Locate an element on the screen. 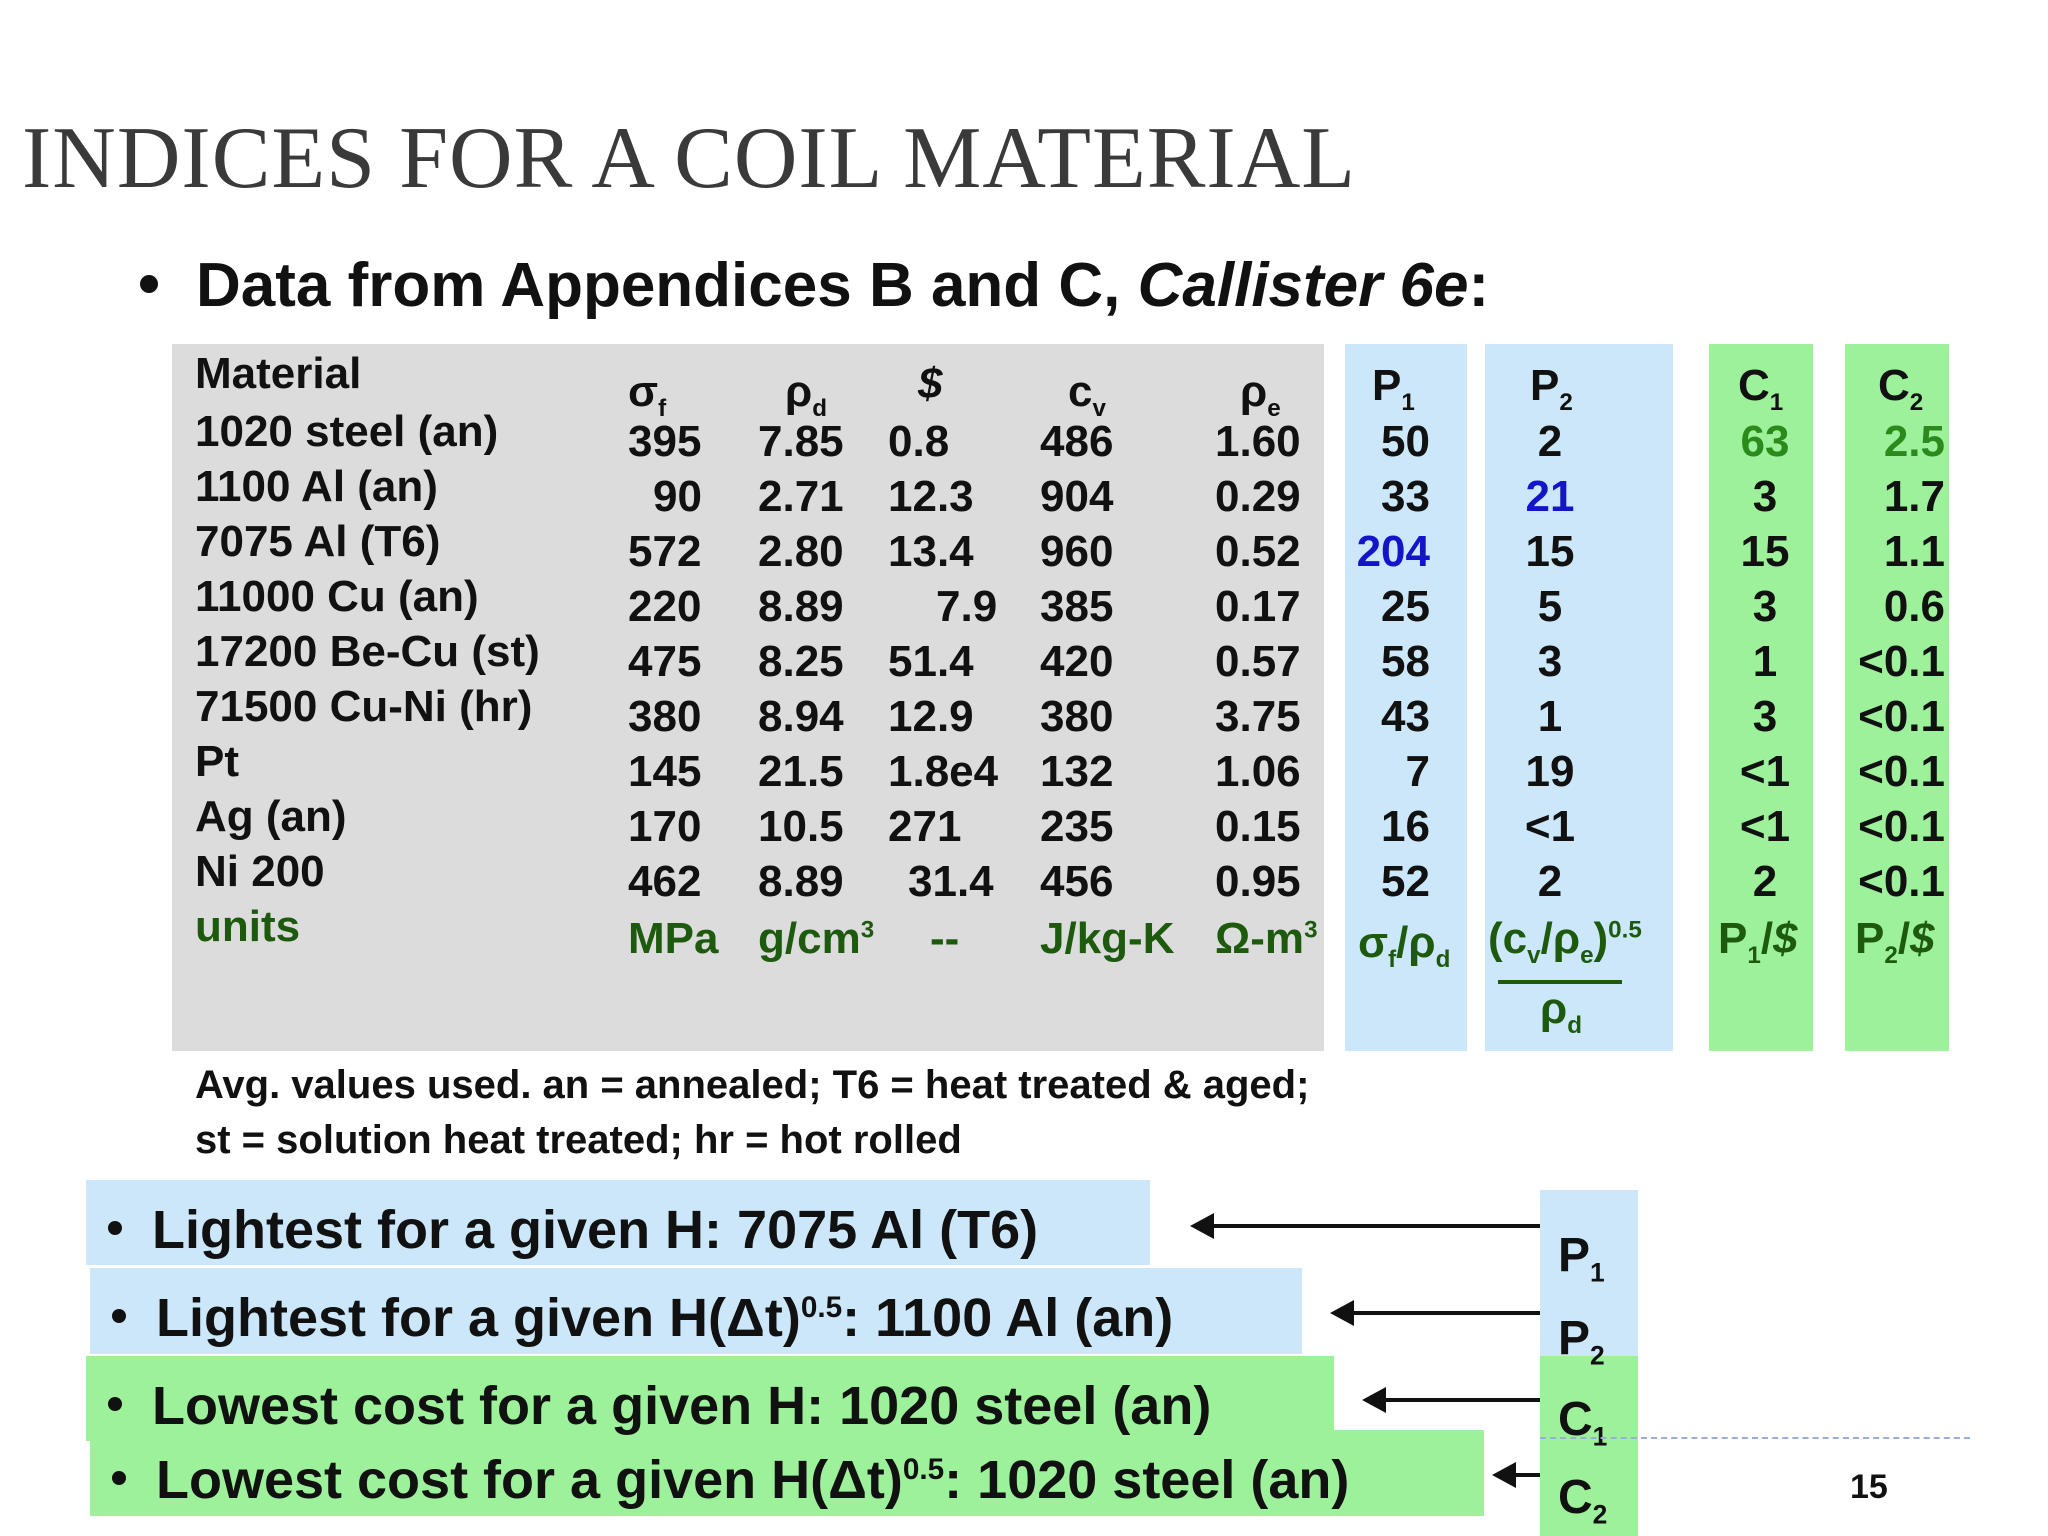 This screenshot has height=1536, width=2048. arrow-left-icon is located at coordinates (1516, 1475).